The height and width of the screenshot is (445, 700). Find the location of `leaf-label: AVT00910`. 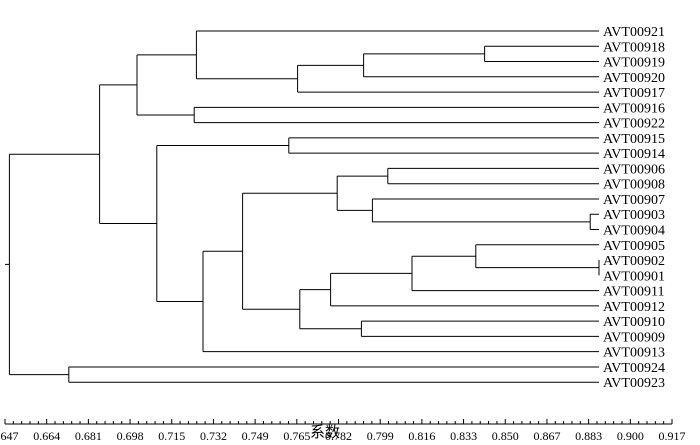

leaf-label: AVT00910 is located at coordinates (634, 322).